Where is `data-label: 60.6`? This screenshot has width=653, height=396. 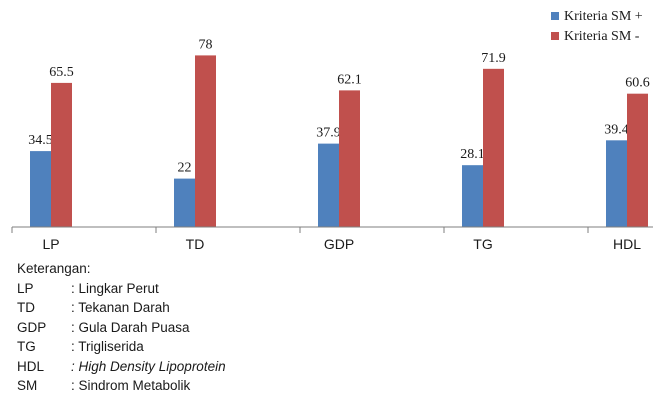
data-label: 60.6 is located at coordinates (637, 83).